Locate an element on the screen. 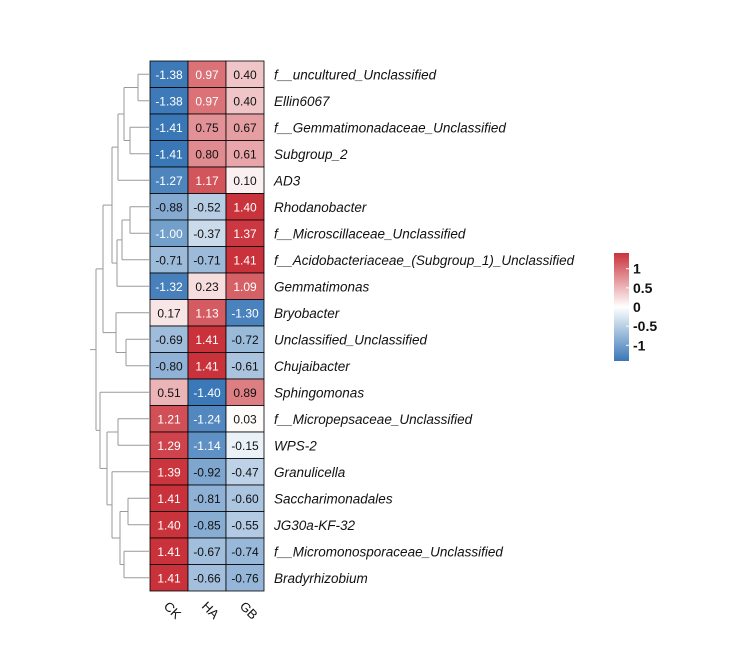  cell-value-label: -1.14 is located at coordinates (207, 446).